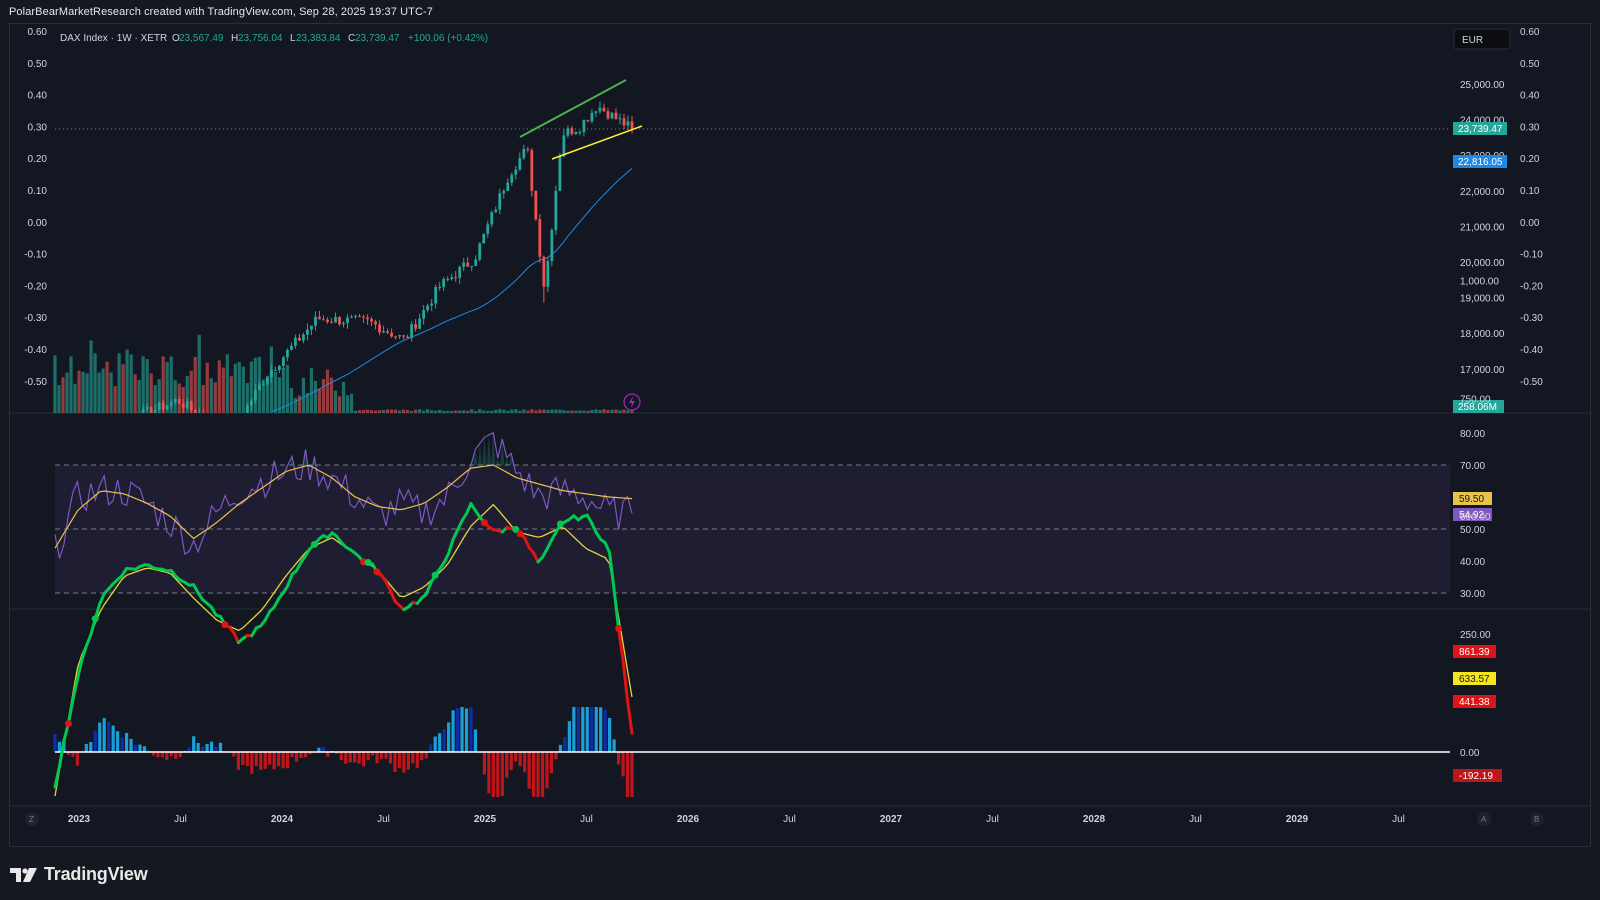 This screenshot has width=1600, height=900. I want to click on right-axis-tick: 0.30, so click(1530, 127).